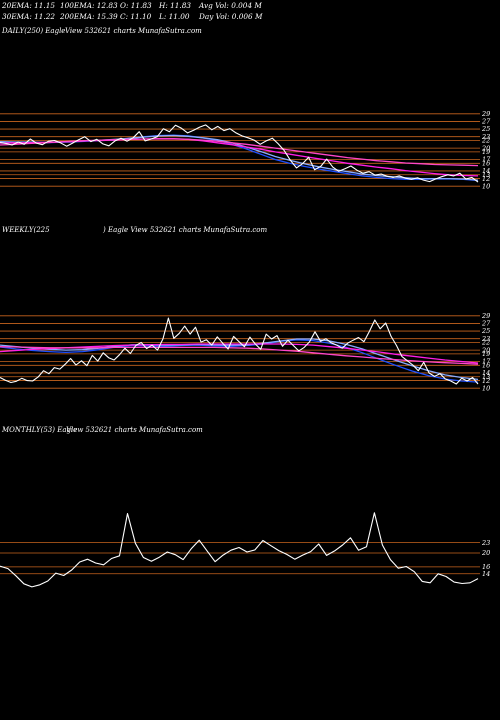  Describe the element at coordinates (136, 16) in the screenshot. I see `header-close: C: 11.10` at that location.